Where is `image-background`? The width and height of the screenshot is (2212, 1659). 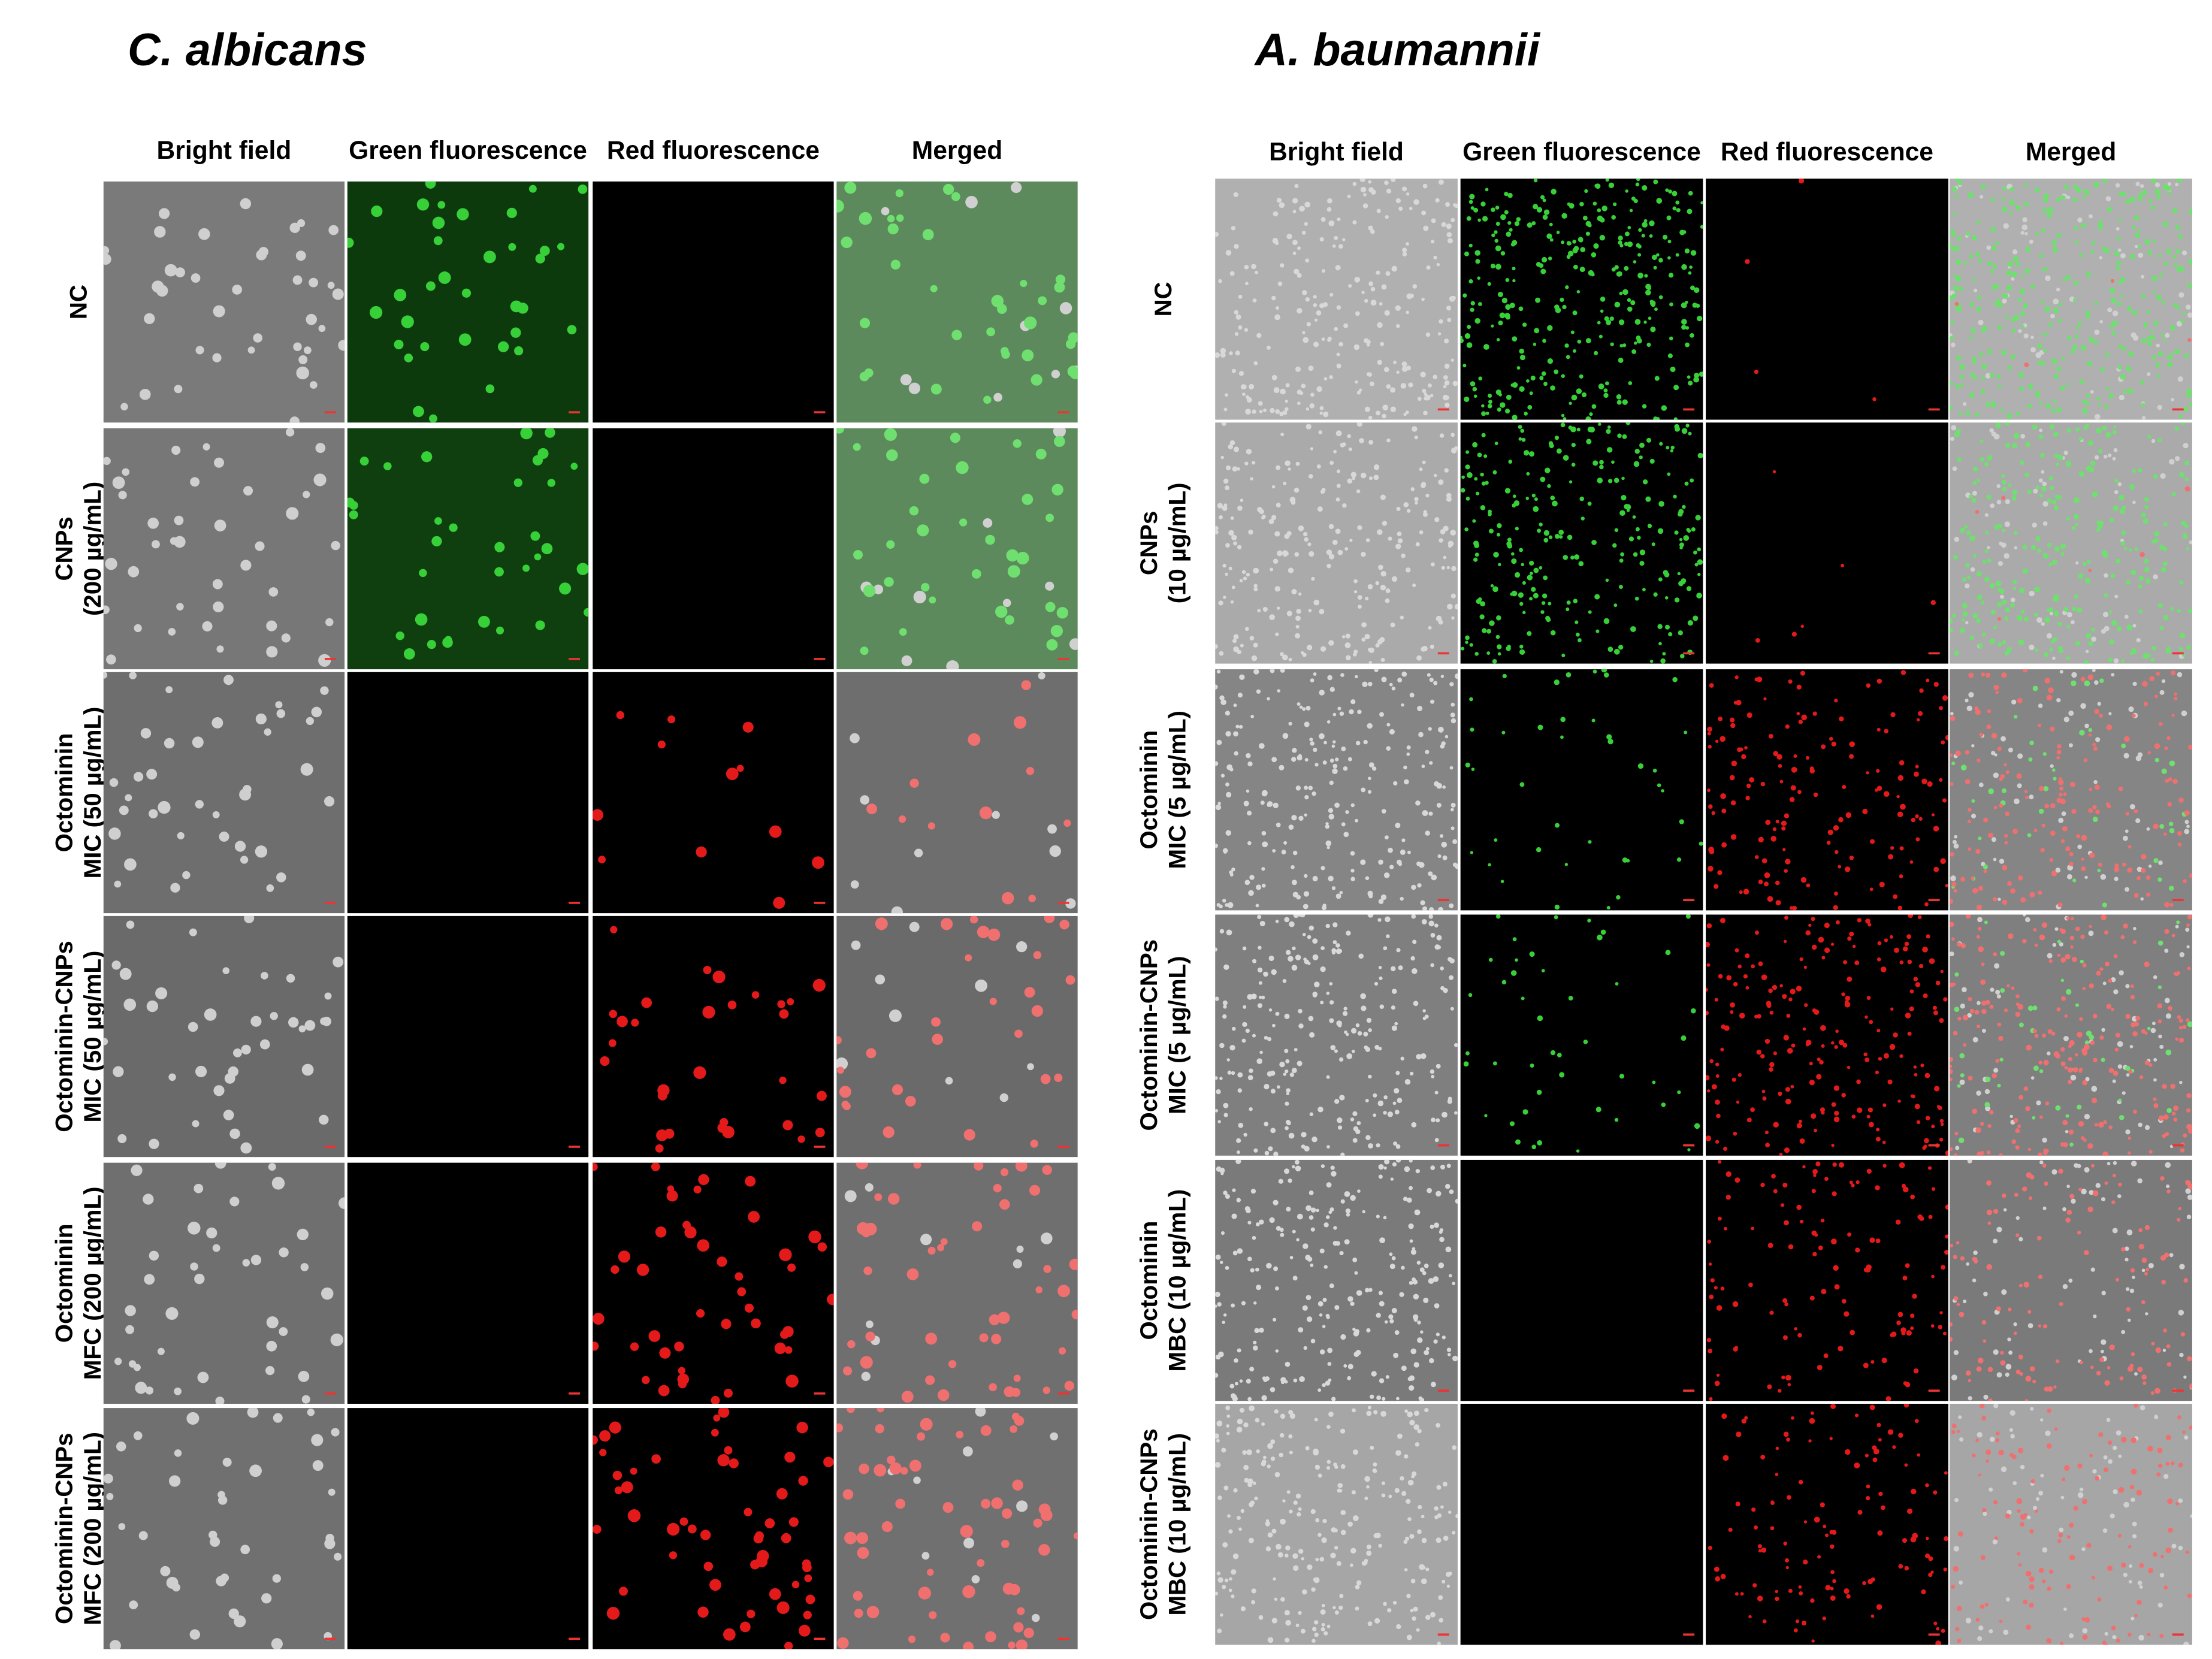 image-background is located at coordinates (1827, 790).